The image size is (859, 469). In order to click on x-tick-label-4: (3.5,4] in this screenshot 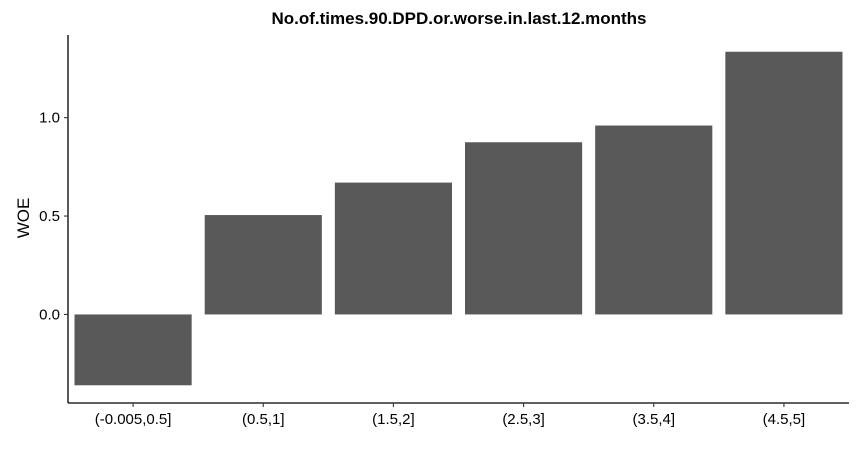, I will do `click(653, 419)`.